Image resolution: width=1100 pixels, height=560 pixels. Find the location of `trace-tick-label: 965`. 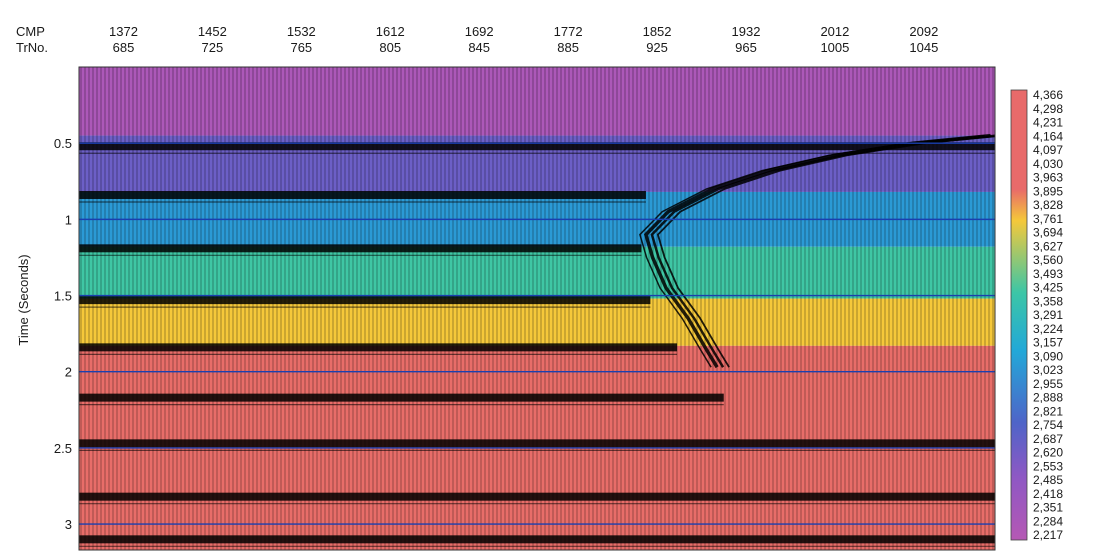

trace-tick-label: 965 is located at coordinates (746, 47).